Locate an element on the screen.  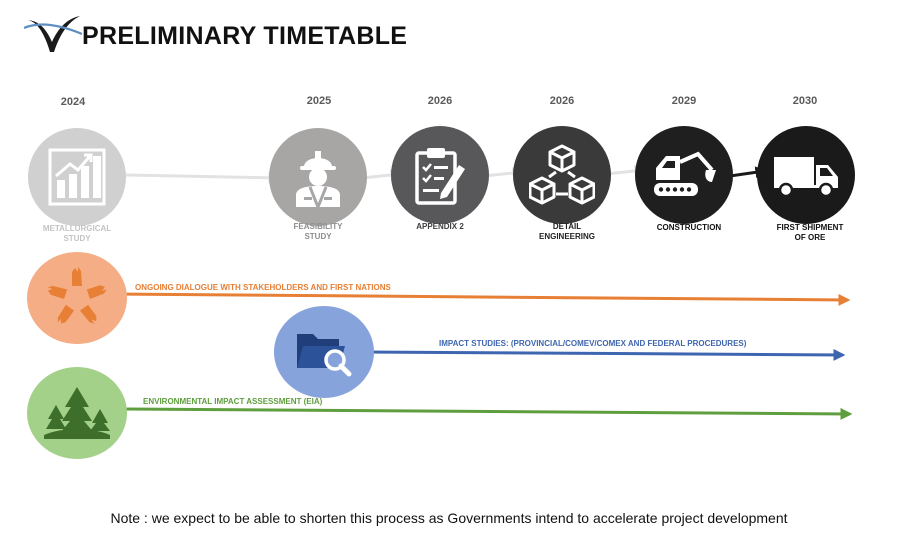
forest-icon is located at coordinates (77, 413).